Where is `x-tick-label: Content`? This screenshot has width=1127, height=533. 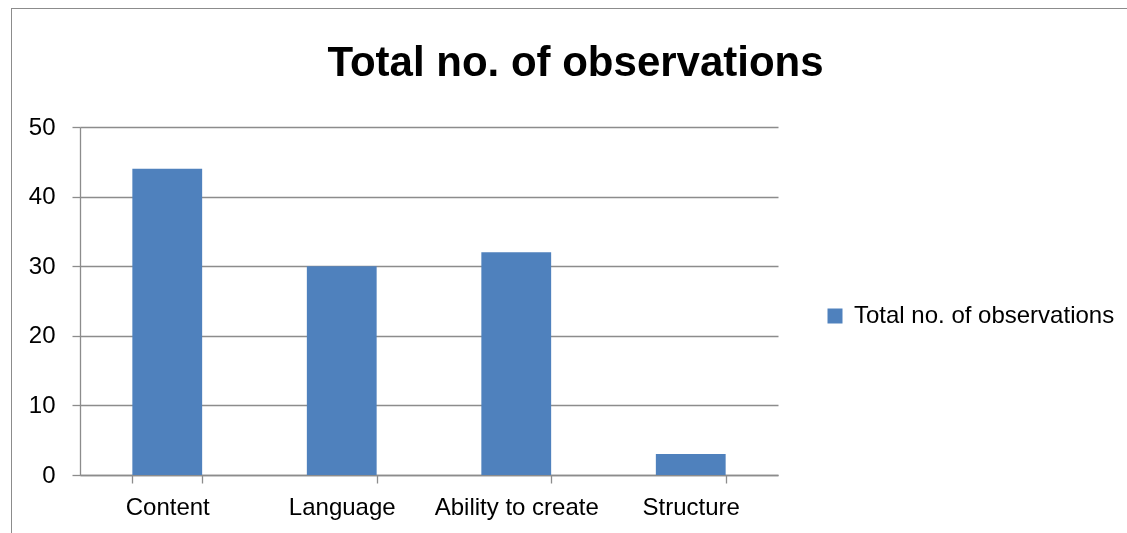 x-tick-label: Content is located at coordinates (168, 506).